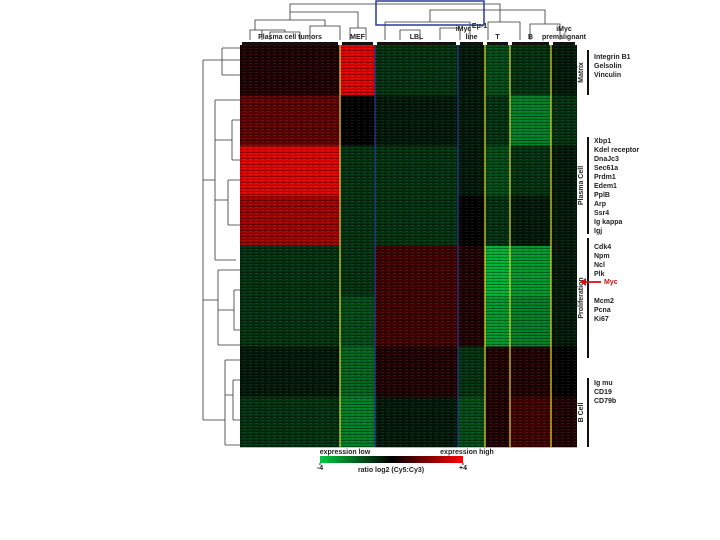  What do you see at coordinates (600, 204) in the screenshot?
I see `gene-label: Arp` at bounding box center [600, 204].